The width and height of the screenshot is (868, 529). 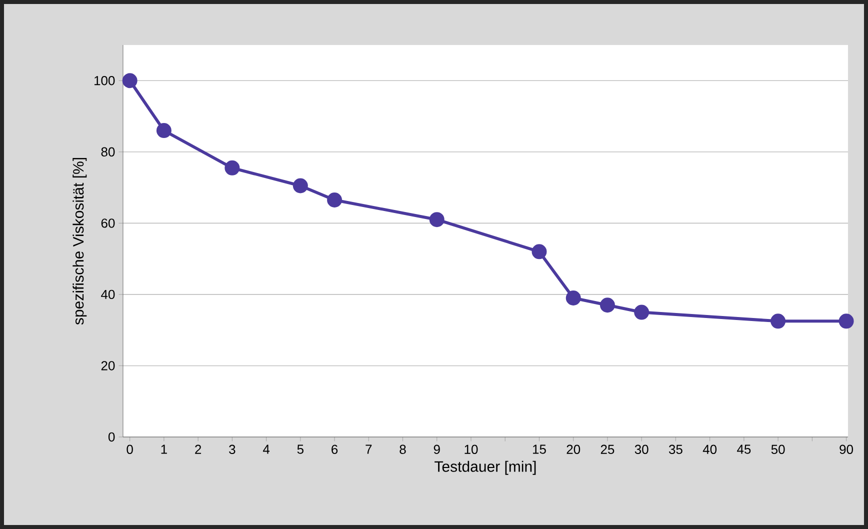 I want to click on x-tick-label: 50, so click(x=778, y=449).